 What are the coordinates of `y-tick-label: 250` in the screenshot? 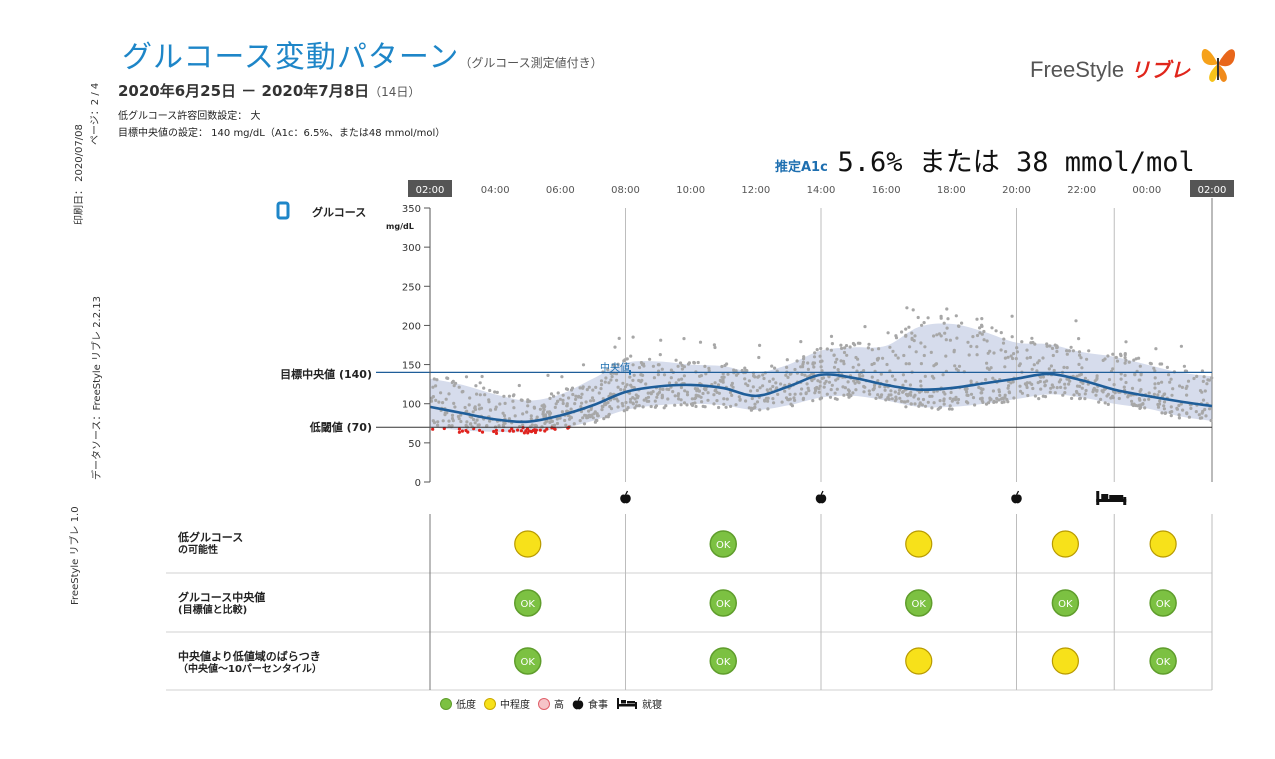 It's located at (411, 287).